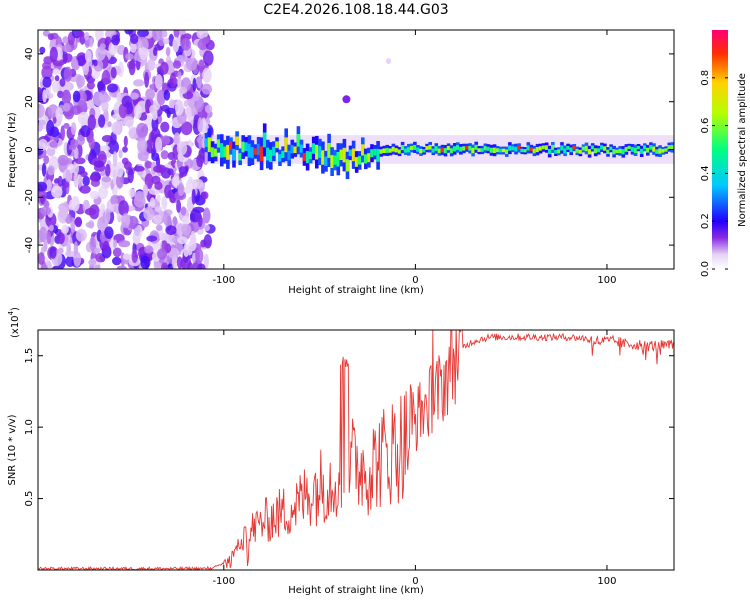 The image size is (750, 604). What do you see at coordinates (356, 590) in the screenshot?
I see `snr-x-label: Height of straight line (km)` at bounding box center [356, 590].